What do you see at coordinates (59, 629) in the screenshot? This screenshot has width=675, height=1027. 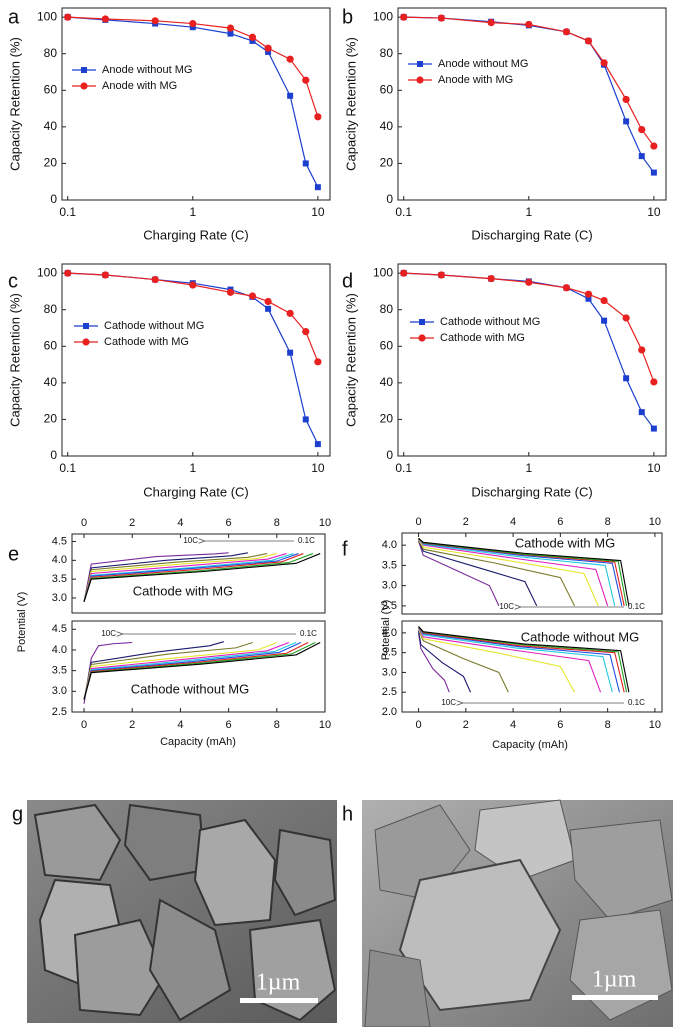 I see `y-tick-label: 4.5` at bounding box center [59, 629].